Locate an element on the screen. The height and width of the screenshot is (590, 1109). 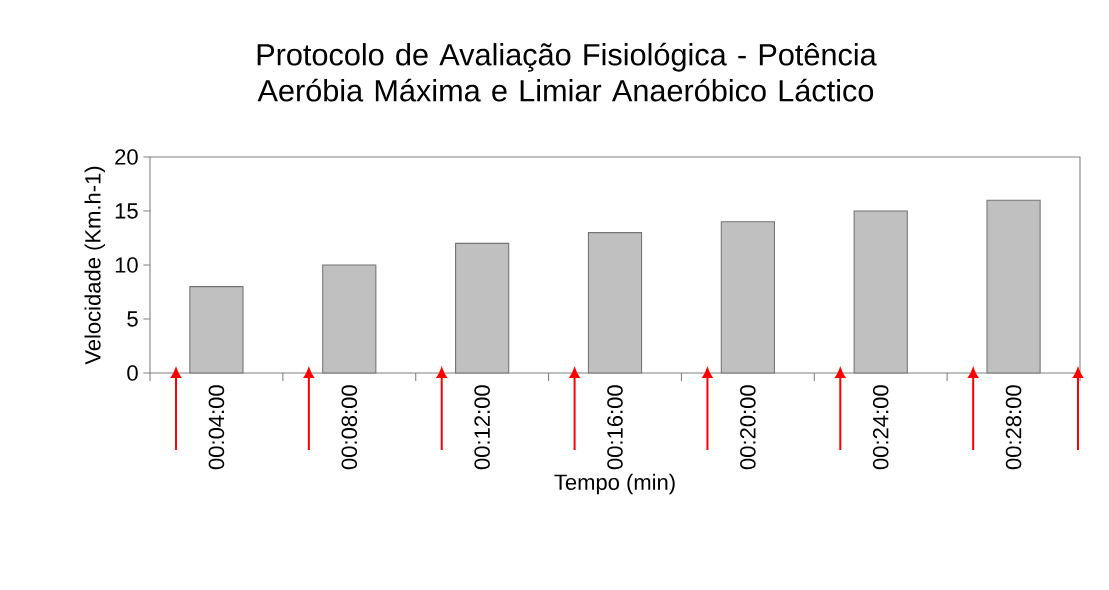
y-tick-label: 15 is located at coordinates (126, 211).